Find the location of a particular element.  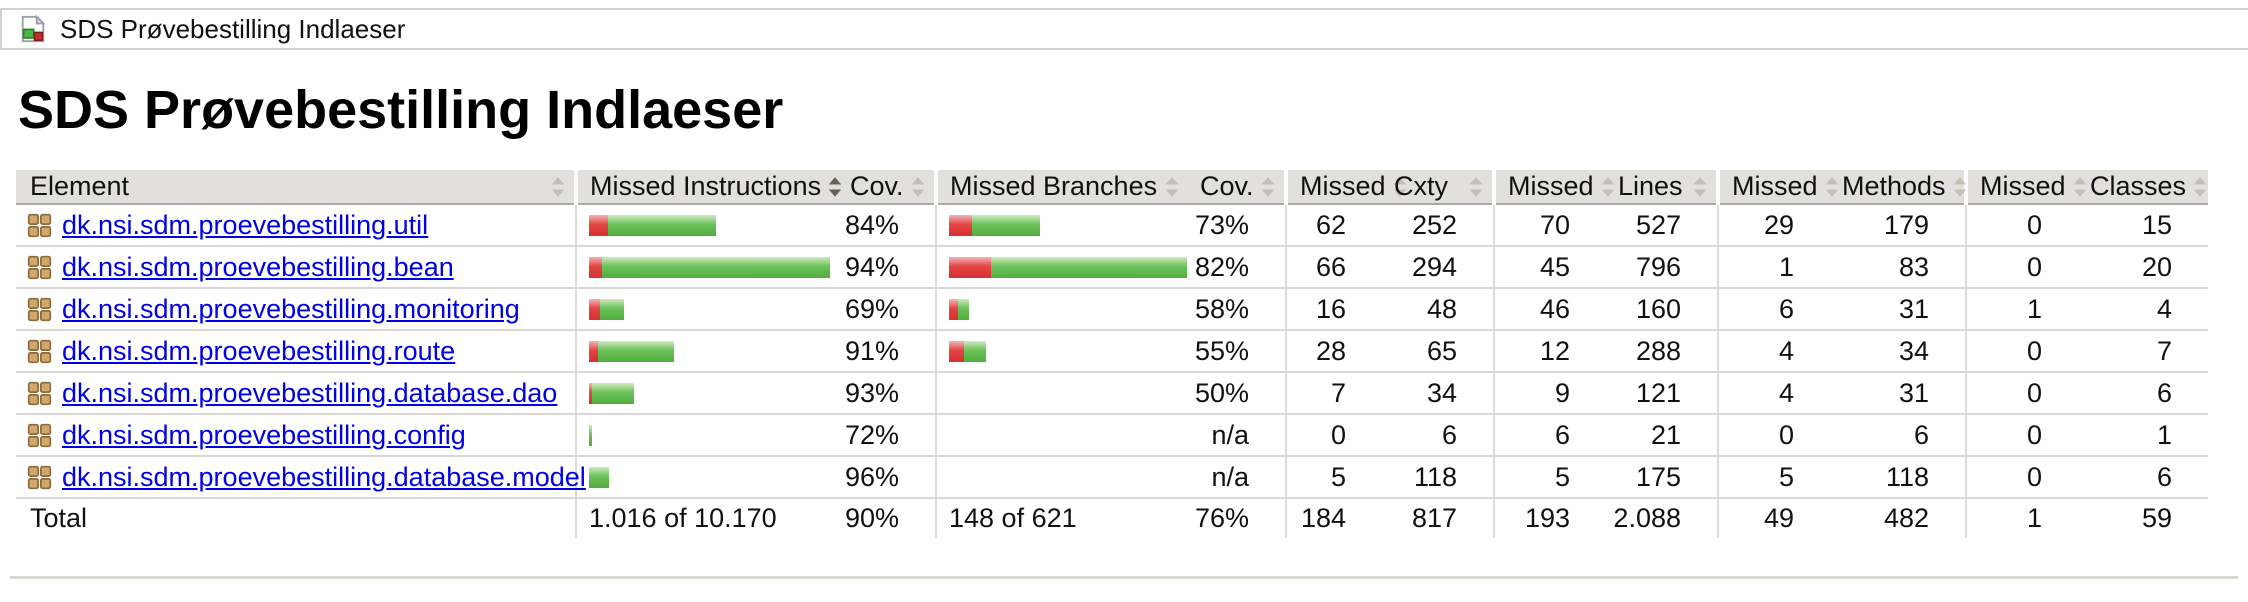

col-header-element: Element is located at coordinates (296, 188).